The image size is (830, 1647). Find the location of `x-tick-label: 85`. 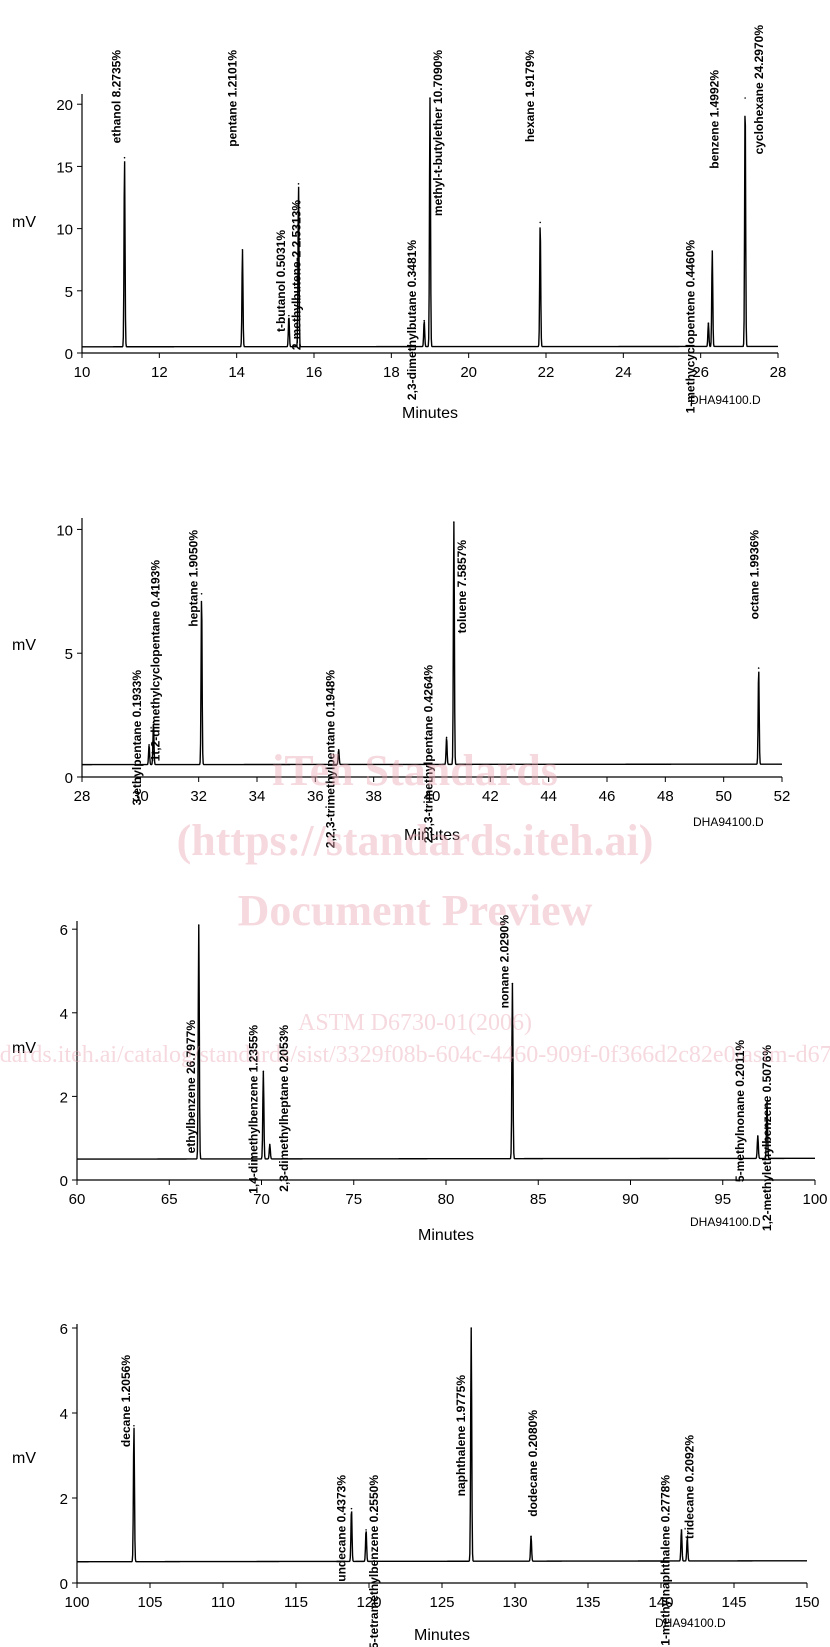

x-tick-label: 85 is located at coordinates (538, 1199).